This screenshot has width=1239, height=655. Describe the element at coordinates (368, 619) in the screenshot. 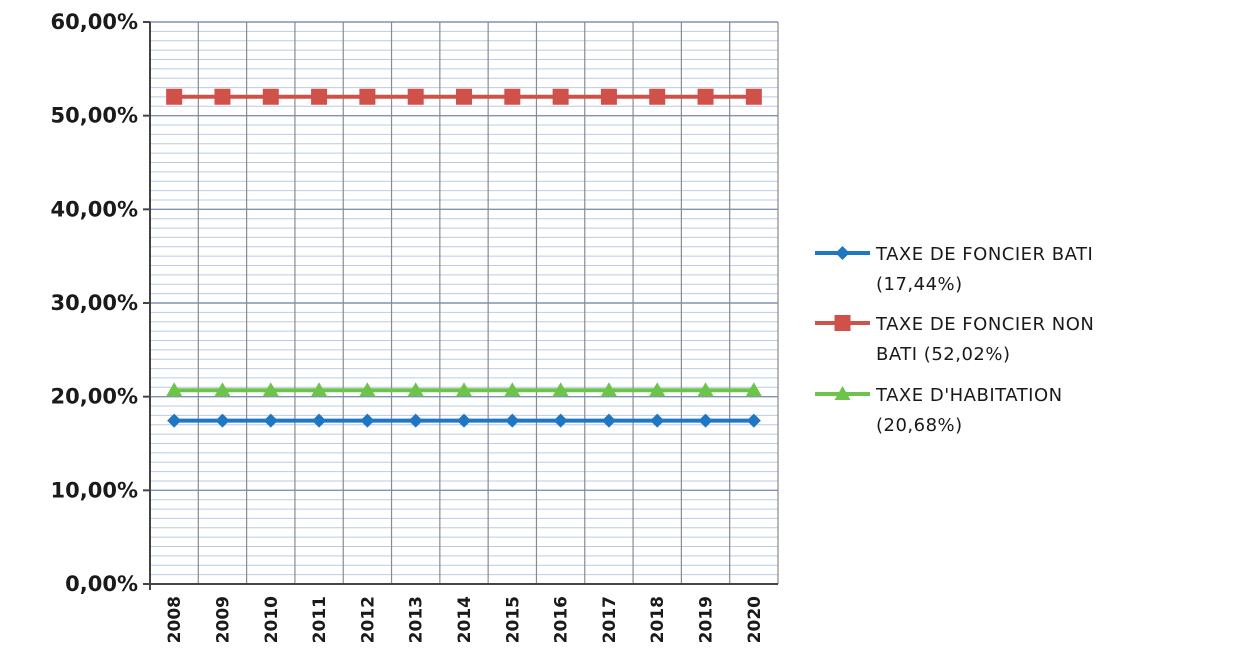

I see `x-tick-label: 2012` at that location.